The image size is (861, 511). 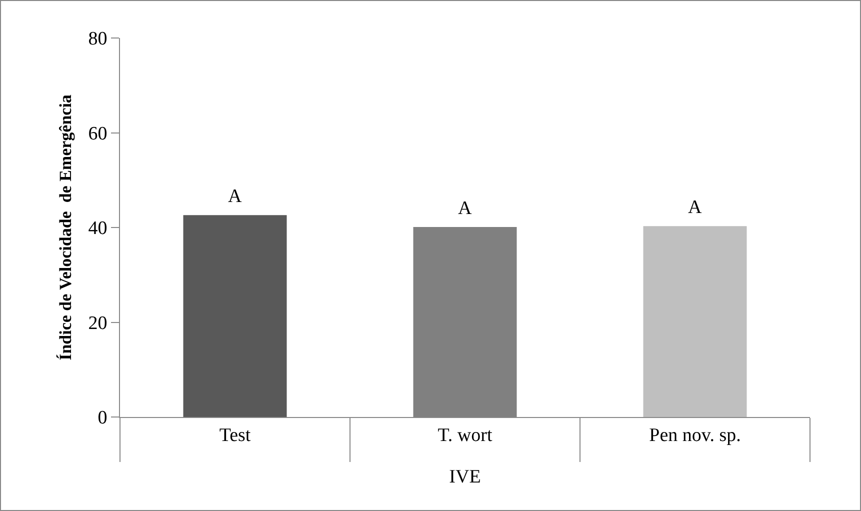 I want to click on x-axis-title: IVE, so click(x=465, y=477).